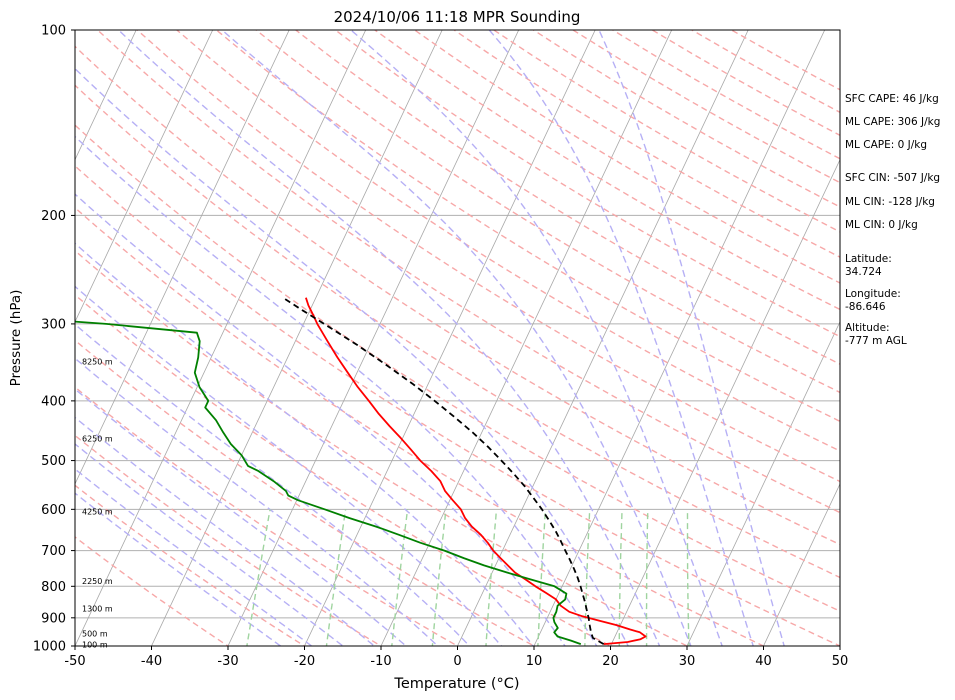 The width and height of the screenshot is (955, 700). What do you see at coordinates (893, 122) in the screenshot?
I see `stat-text: ML CAPE: 306 J/kg` at bounding box center [893, 122].